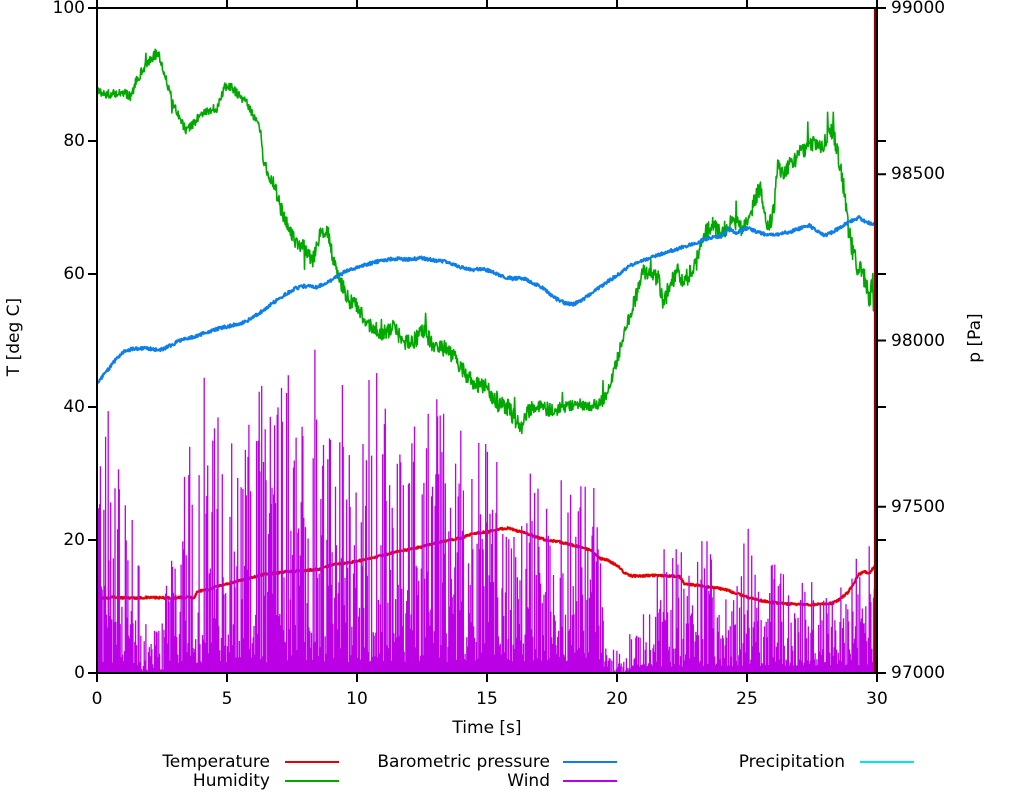 The image size is (1024, 800). I want to click on y2-tick-label: 98000, so click(918, 341).